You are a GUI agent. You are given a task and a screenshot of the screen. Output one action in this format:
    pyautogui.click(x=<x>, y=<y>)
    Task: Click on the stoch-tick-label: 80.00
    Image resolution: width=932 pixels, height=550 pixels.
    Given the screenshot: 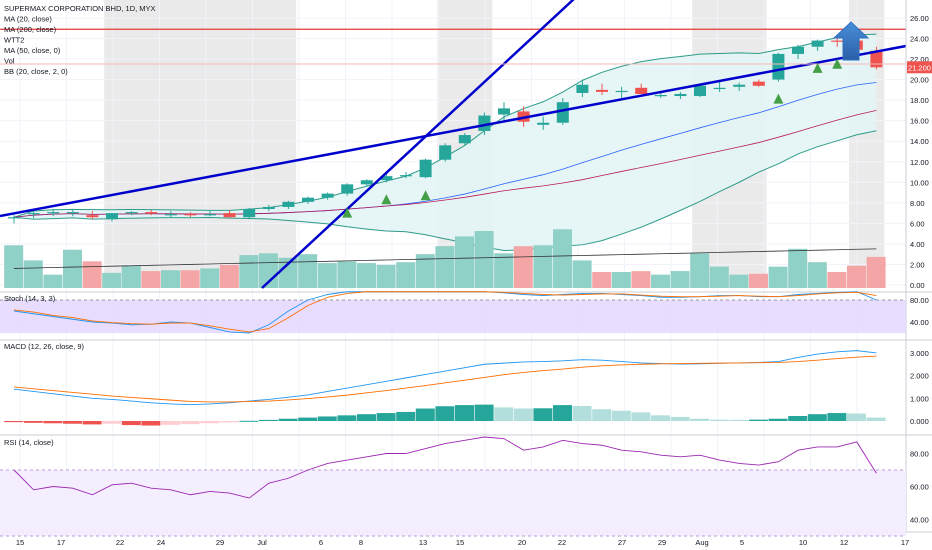 What is the action you would take?
    pyautogui.click(x=919, y=300)
    